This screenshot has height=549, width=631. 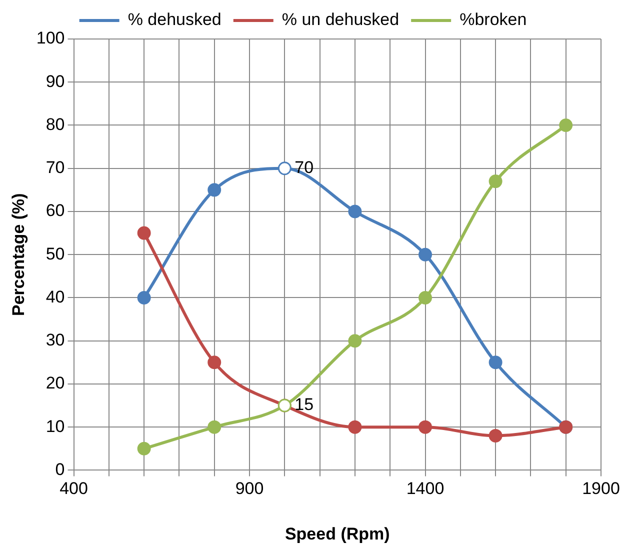 What do you see at coordinates (55, 81) in the screenshot?
I see `y-tick-label: 90` at bounding box center [55, 81].